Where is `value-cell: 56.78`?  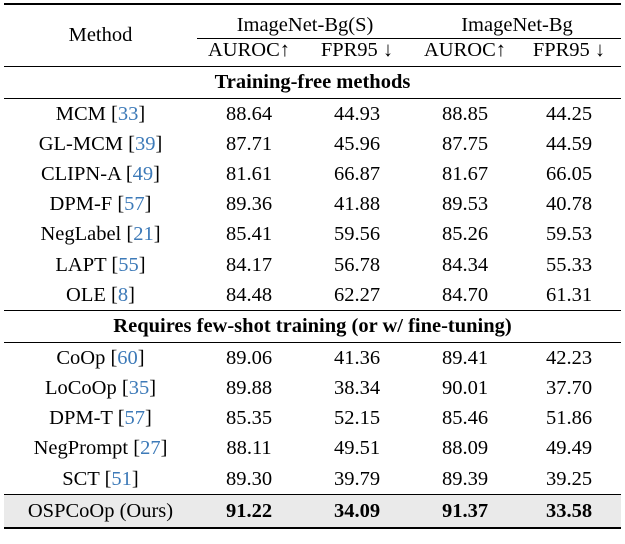 value-cell: 56.78 is located at coordinates (357, 264).